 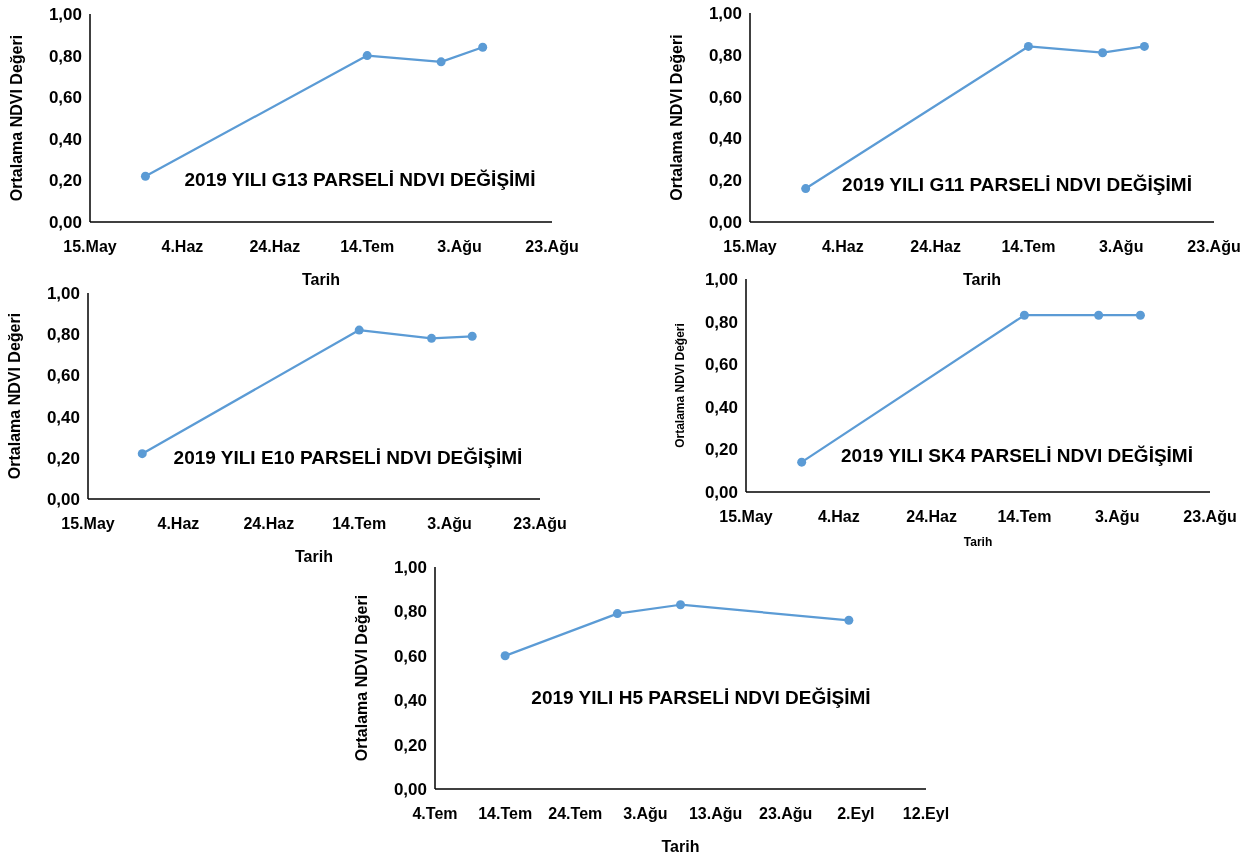 What do you see at coordinates (856, 813) in the screenshot?
I see `x-tick-label: 2.Eyl` at bounding box center [856, 813].